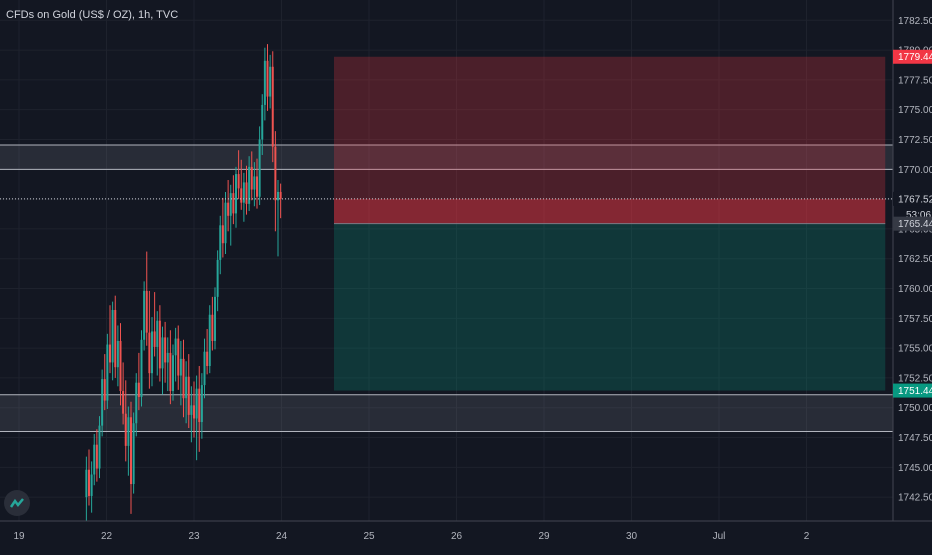  I want to click on y-tick-label: 1777.50, so click(915, 80).